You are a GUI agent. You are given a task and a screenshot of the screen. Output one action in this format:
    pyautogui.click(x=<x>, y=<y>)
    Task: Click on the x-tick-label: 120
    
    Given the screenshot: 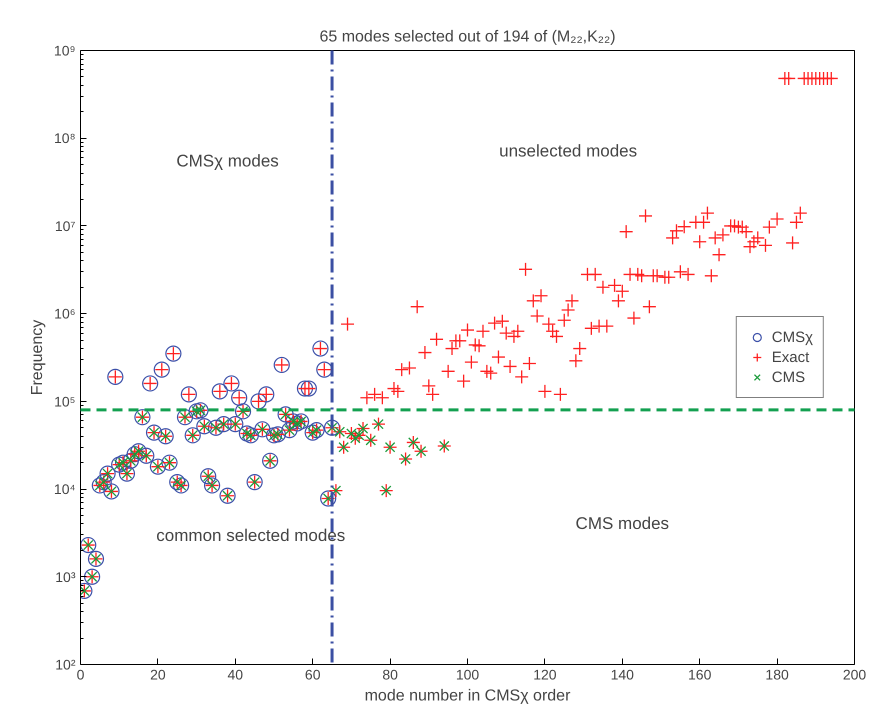 What is the action you would take?
    pyautogui.click(x=545, y=674)
    